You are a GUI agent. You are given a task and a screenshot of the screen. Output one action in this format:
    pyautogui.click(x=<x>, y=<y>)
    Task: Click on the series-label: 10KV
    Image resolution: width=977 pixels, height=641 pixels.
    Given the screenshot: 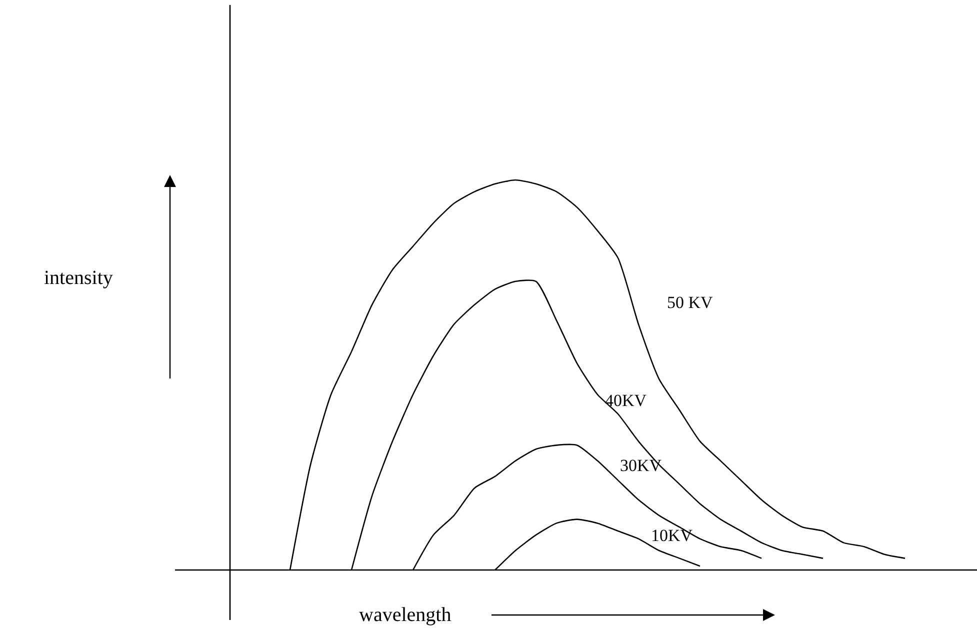 What is the action you would take?
    pyautogui.click(x=672, y=535)
    